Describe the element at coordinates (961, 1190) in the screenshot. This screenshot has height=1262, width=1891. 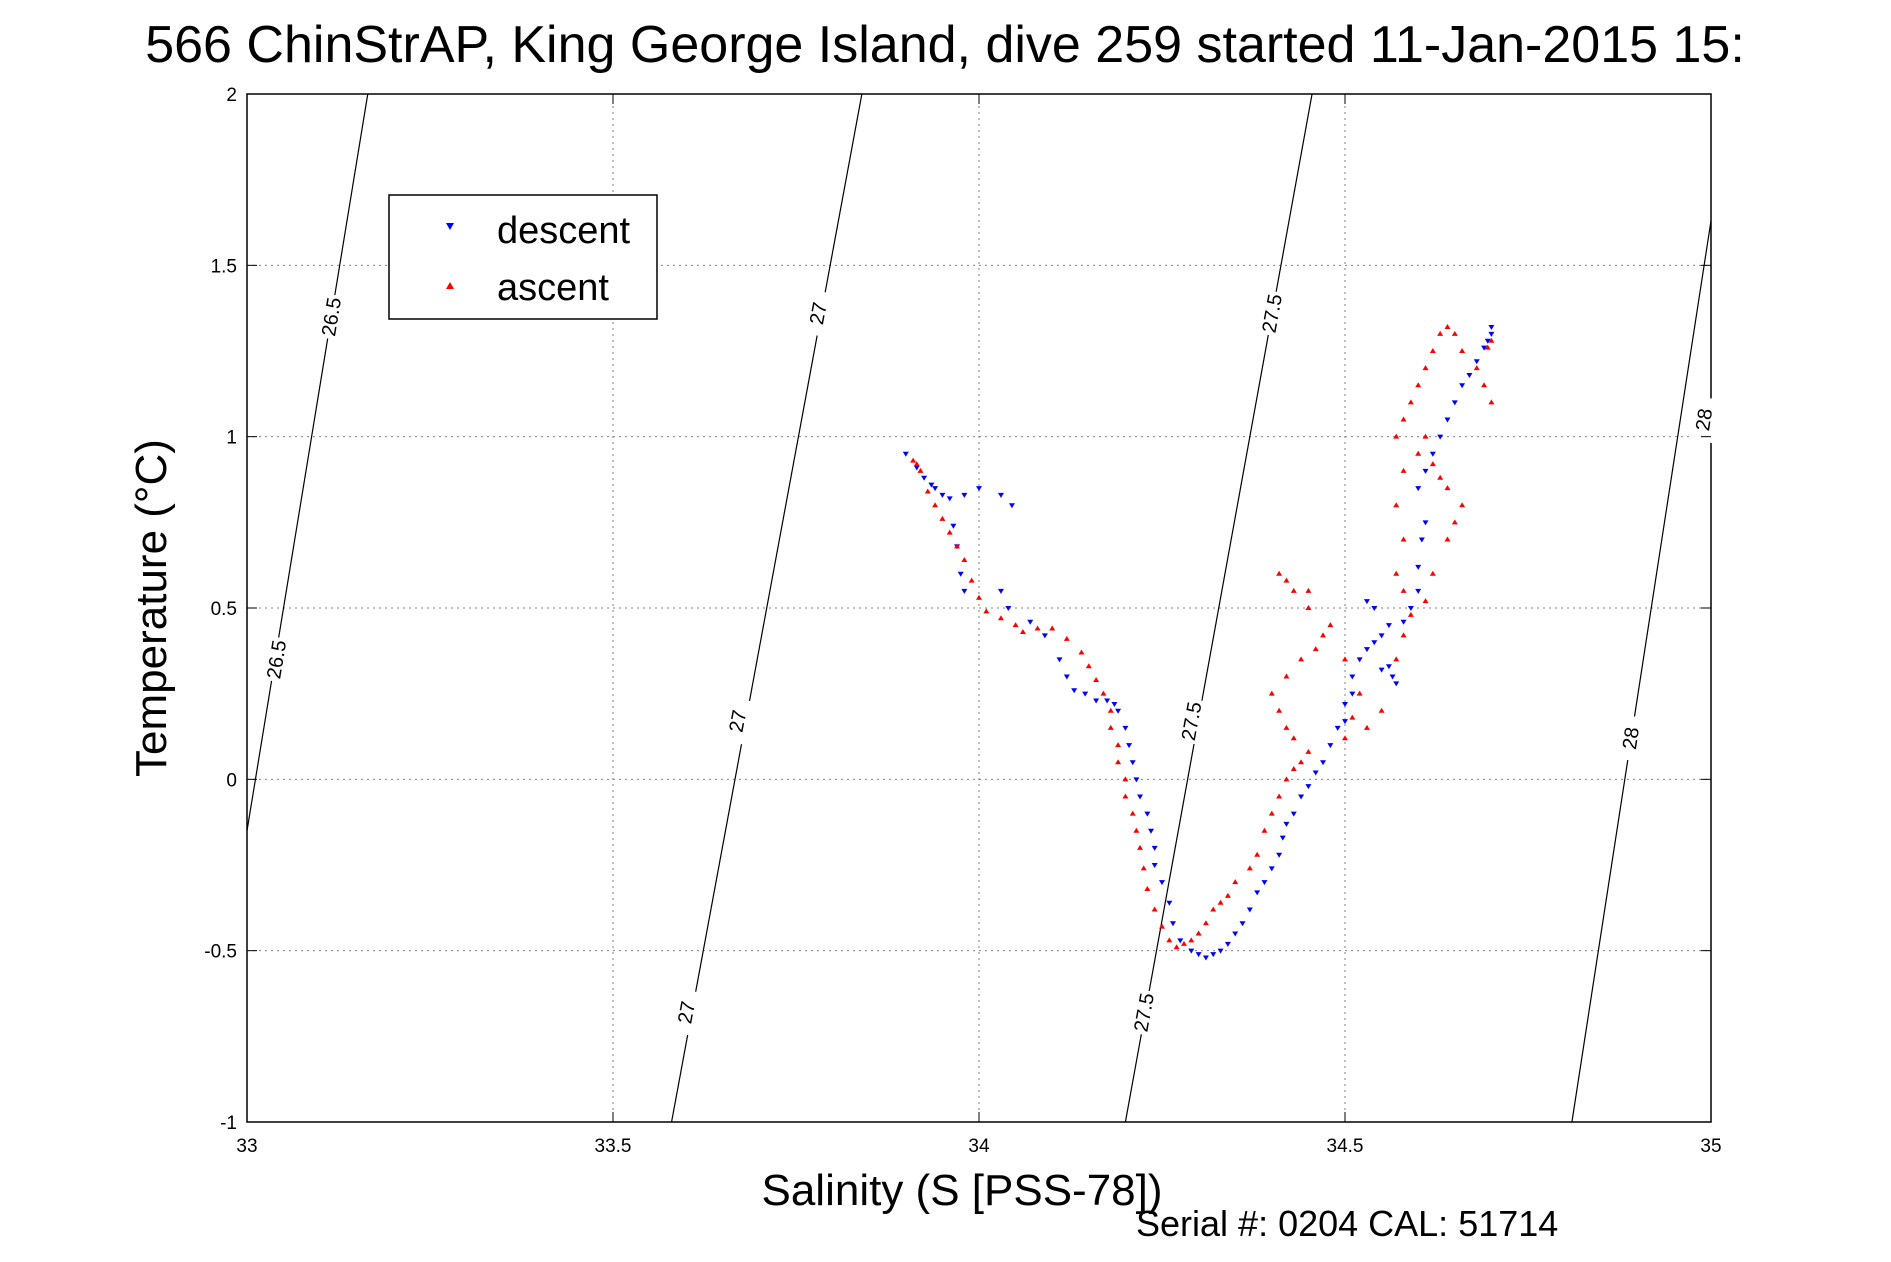
I see `x-axis-label: Salinity (S [PSS-78])` at that location.